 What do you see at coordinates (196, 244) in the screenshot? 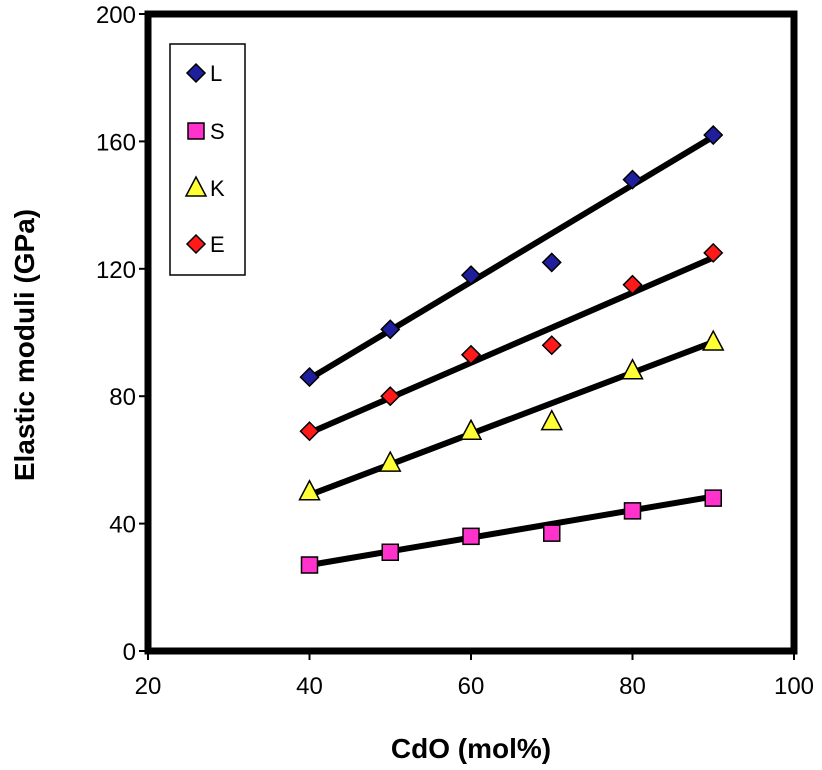
I see `legend-marker-e` at bounding box center [196, 244].